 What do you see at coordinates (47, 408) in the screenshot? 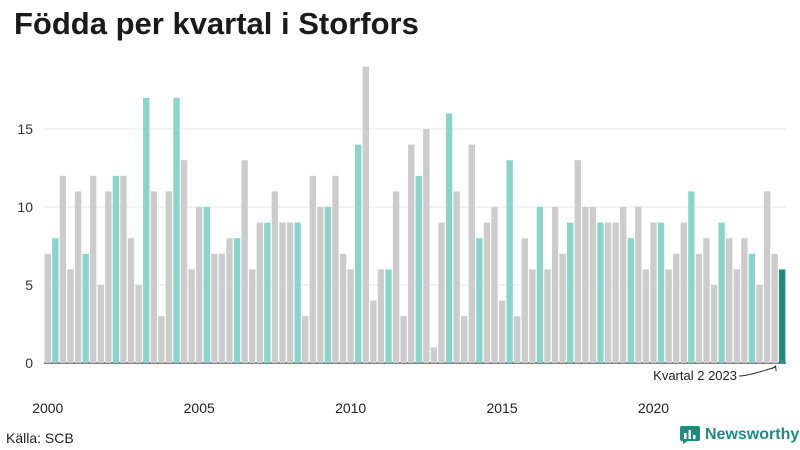
I see `x-tick-label: 2000` at bounding box center [47, 408].